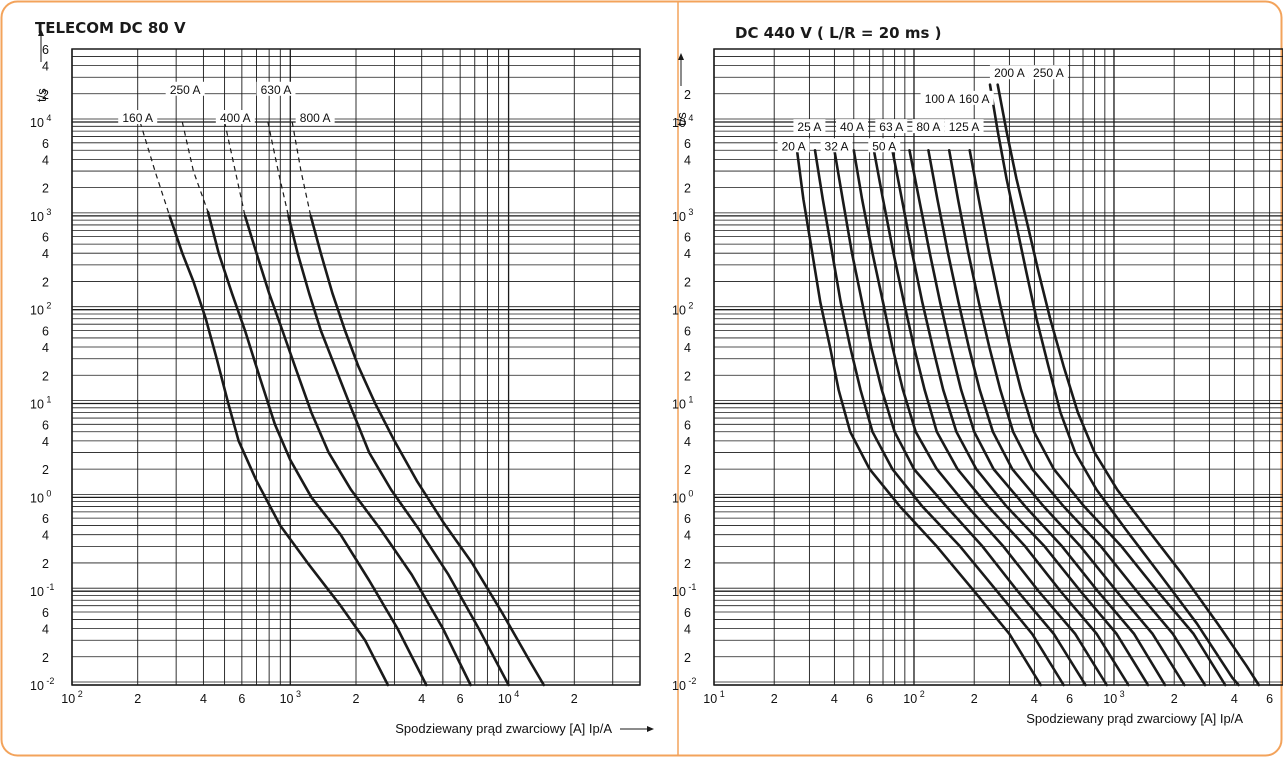 This screenshot has height=757, width=1283. What do you see at coordinates (838, 33) in the screenshot?
I see `chart-title: DC 440 V ( L/R = 20 ms )` at bounding box center [838, 33].